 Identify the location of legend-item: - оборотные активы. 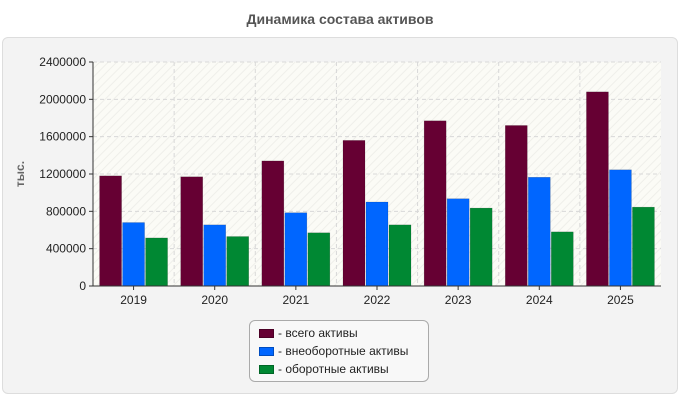
(343, 369).